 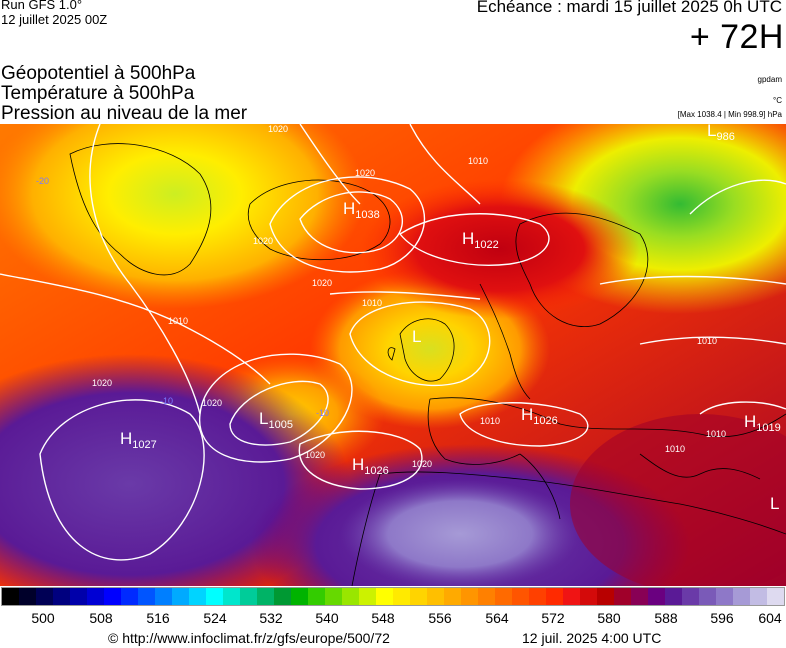 What do you see at coordinates (440, 618) in the screenshot?
I see `scale-label: 556` at bounding box center [440, 618].